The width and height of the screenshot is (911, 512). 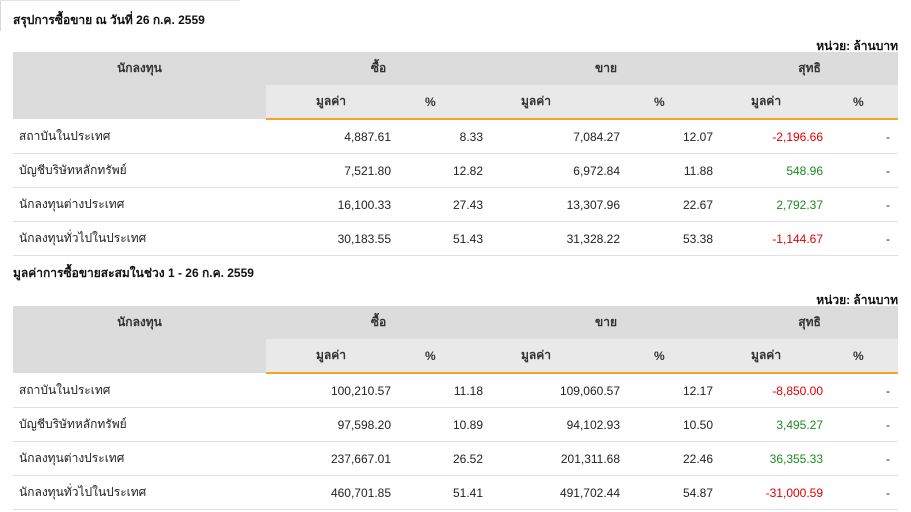 What do you see at coordinates (445, 492) in the screenshot?
I see `row-buy-pct: 51.41` at bounding box center [445, 492].